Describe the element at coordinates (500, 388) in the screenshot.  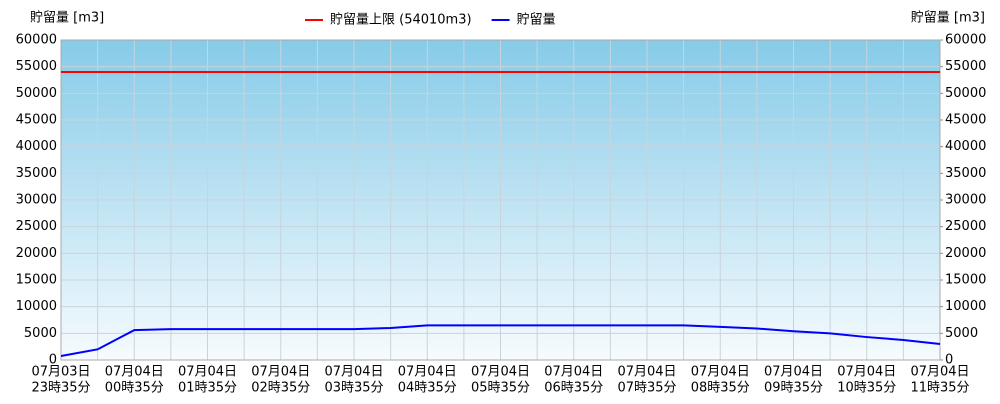
I see `x-tick-label: 05時35分` at that location.